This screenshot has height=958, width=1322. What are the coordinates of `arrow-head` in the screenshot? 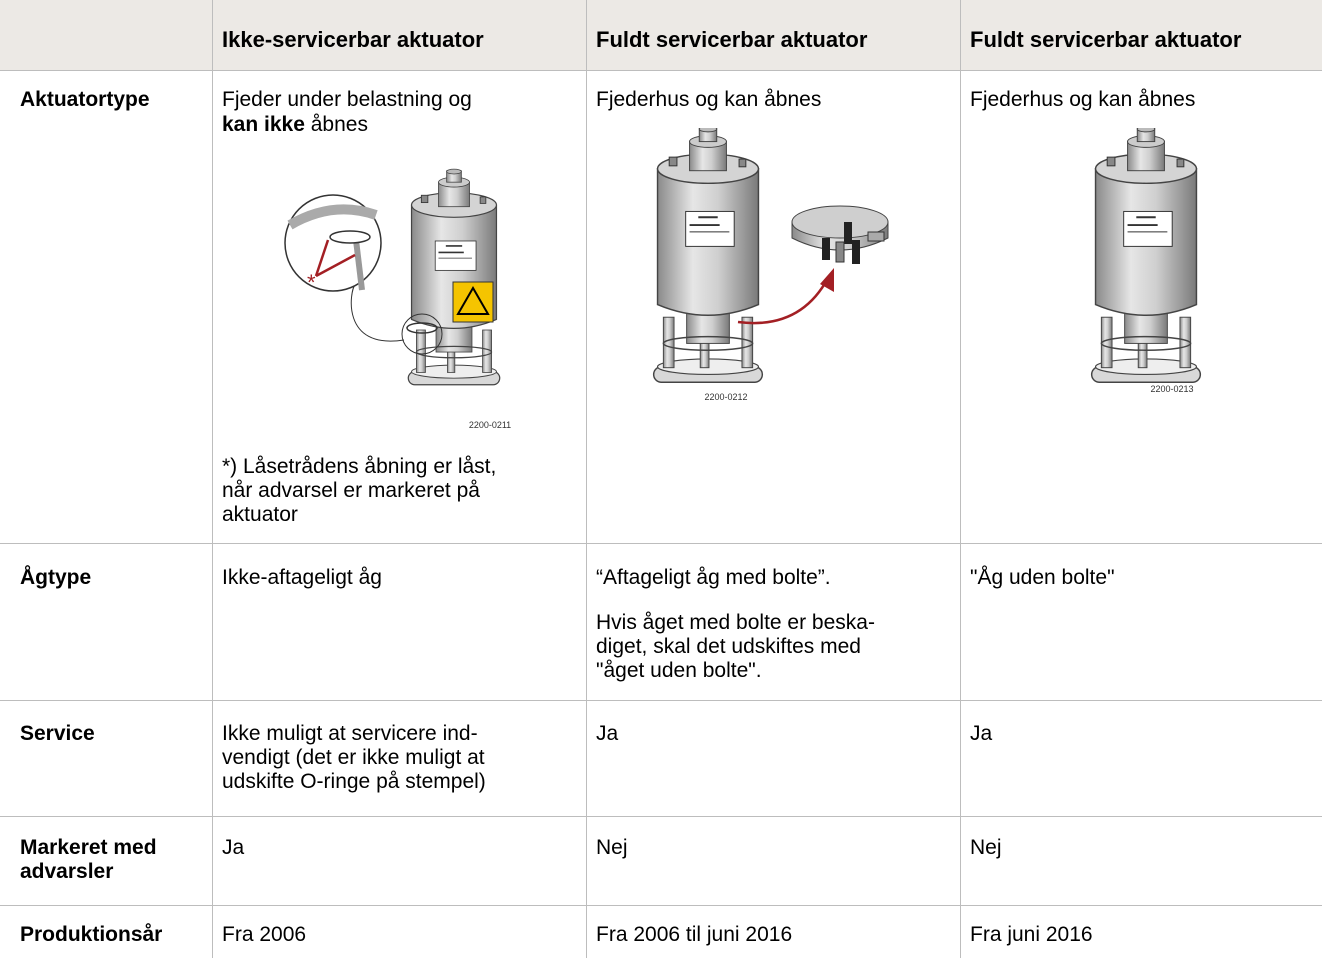 It's located at (827, 280).